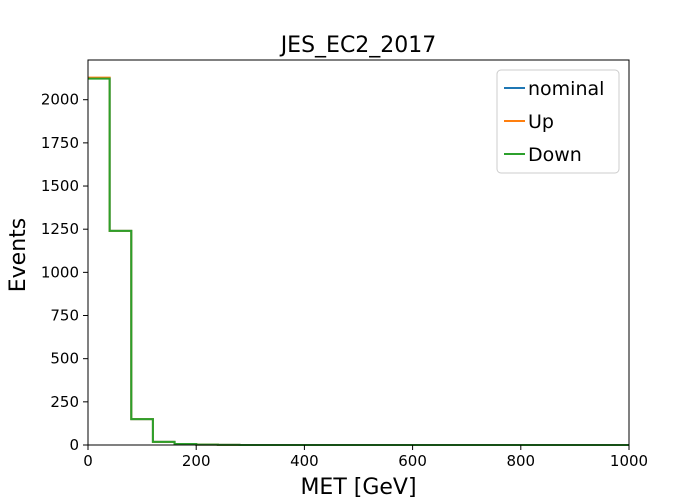 Image resolution: width=700 pixels, height=500 pixels. I want to click on x-tick-label: 0, so click(88, 461).